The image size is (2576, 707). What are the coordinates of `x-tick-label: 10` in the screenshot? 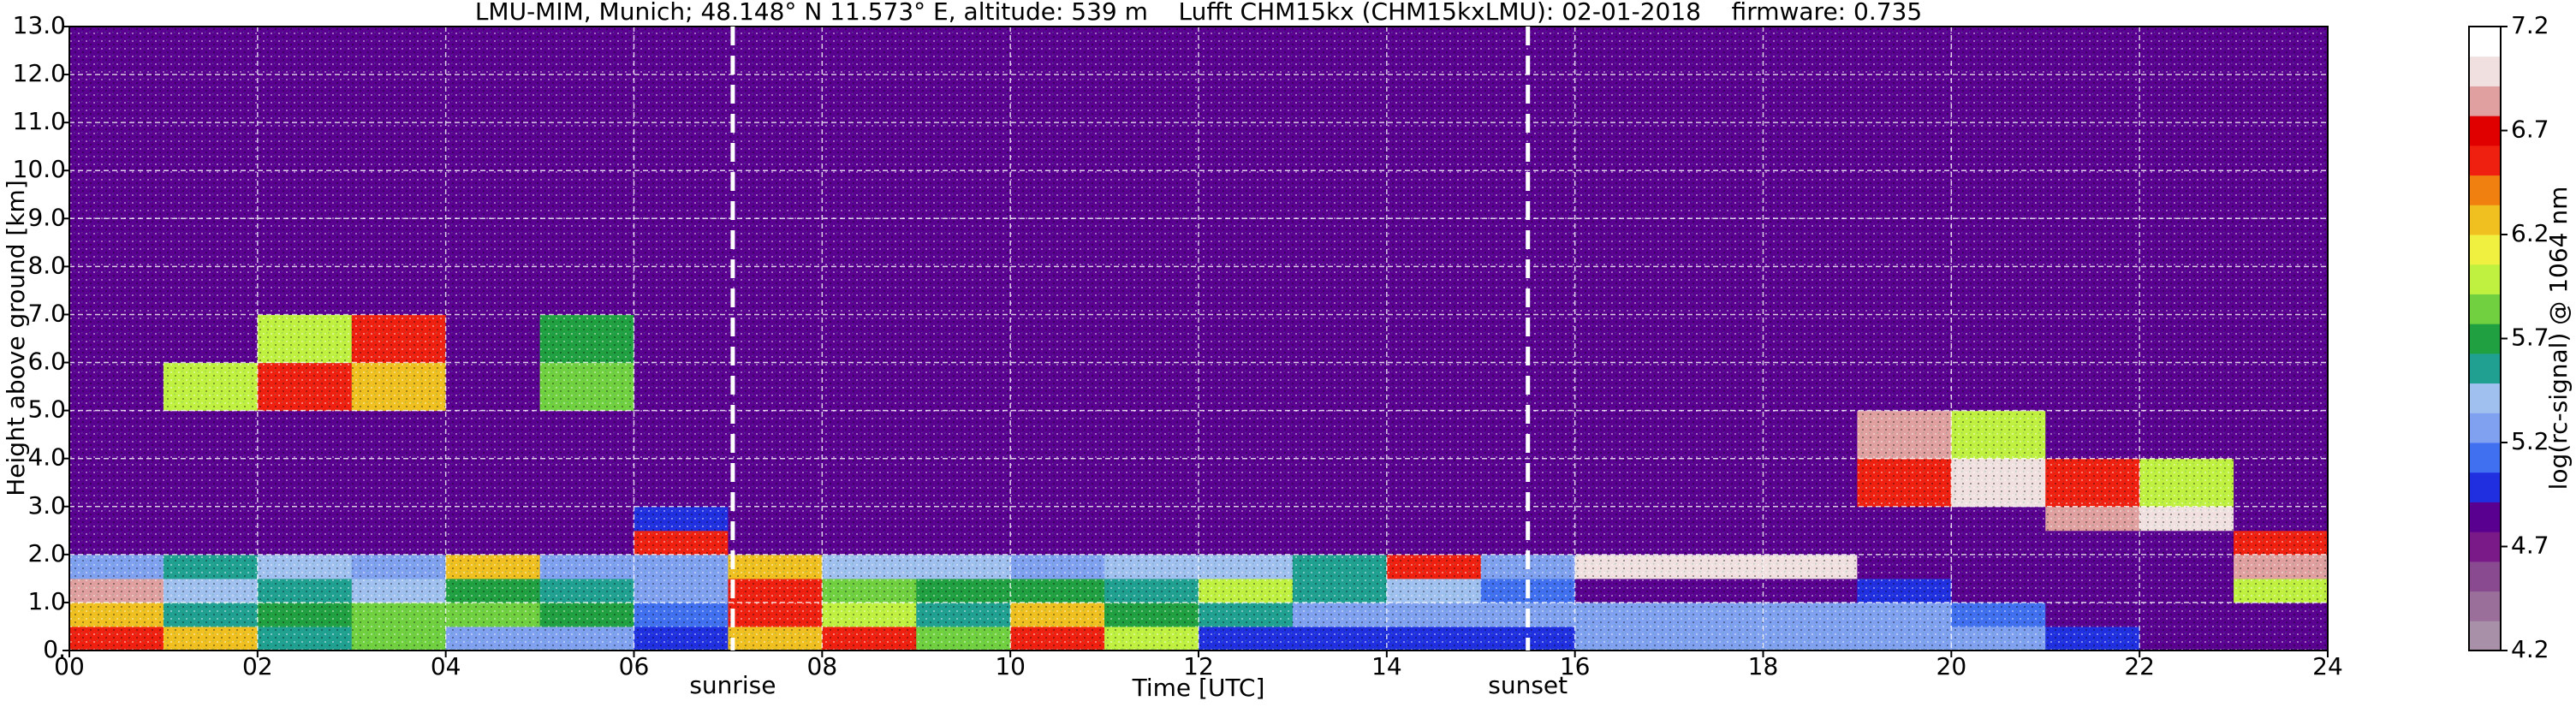 It's located at (1010, 666).